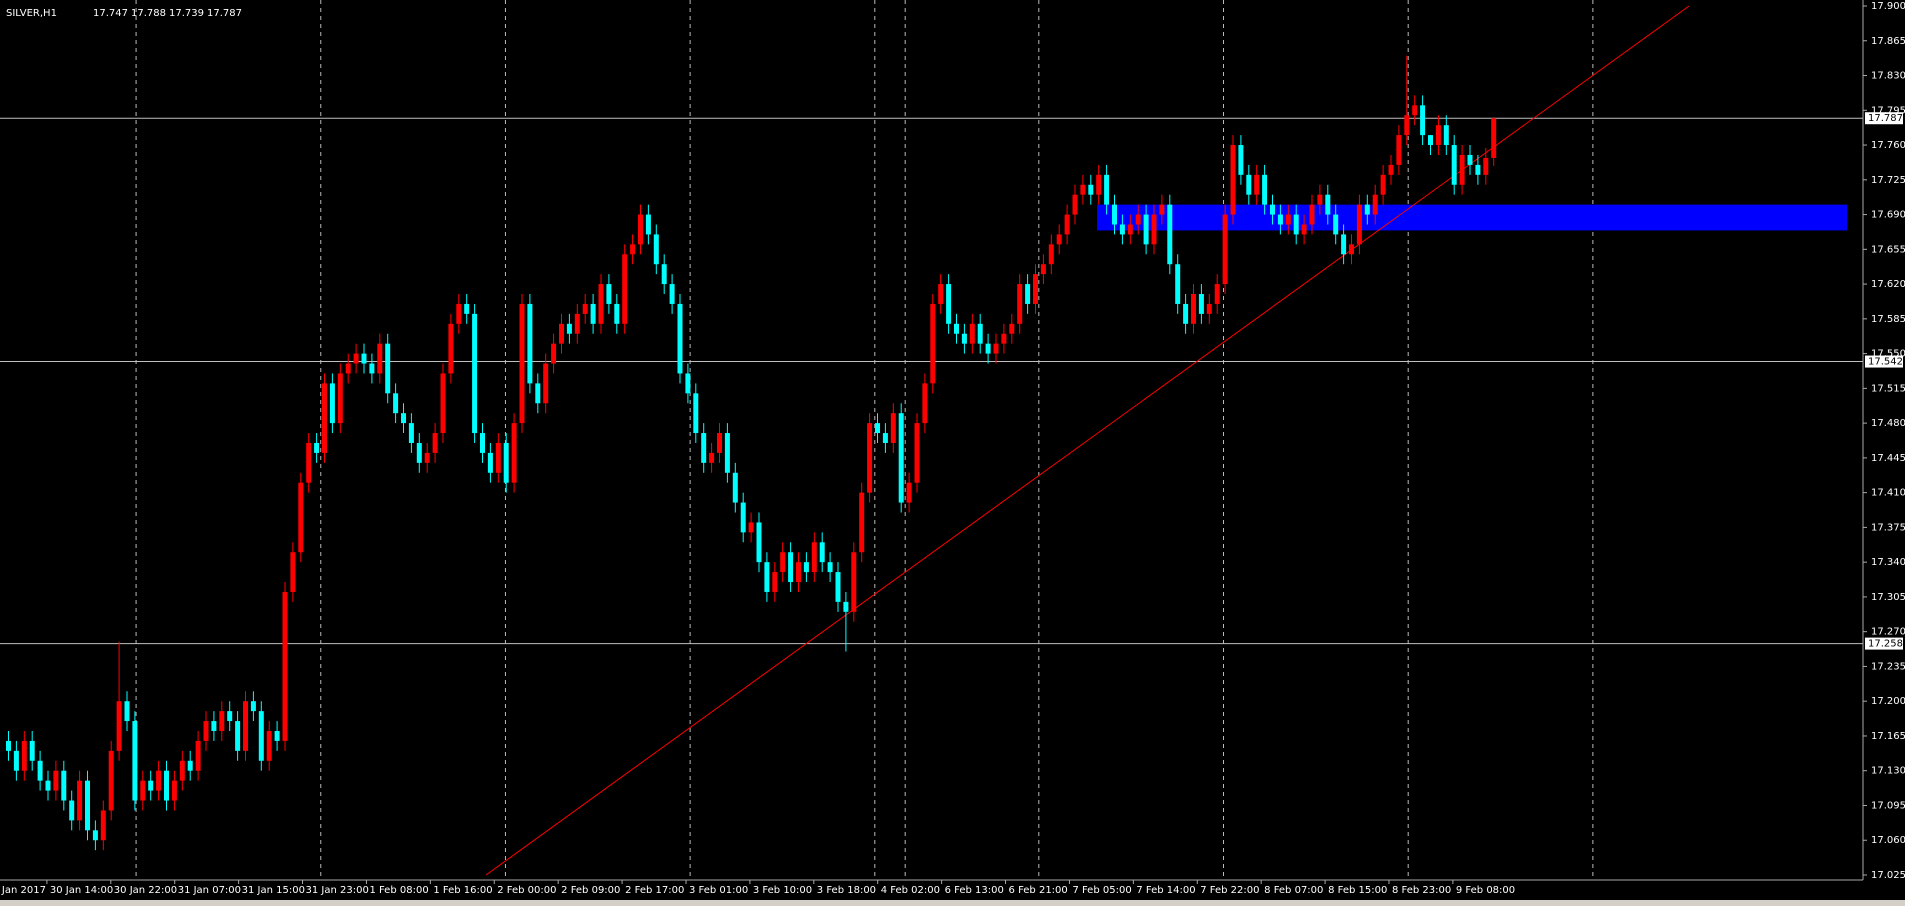 The image size is (1905, 906). What do you see at coordinates (910, 890) in the screenshot?
I see `x-tick-label: 4 Feb 02:00` at bounding box center [910, 890].